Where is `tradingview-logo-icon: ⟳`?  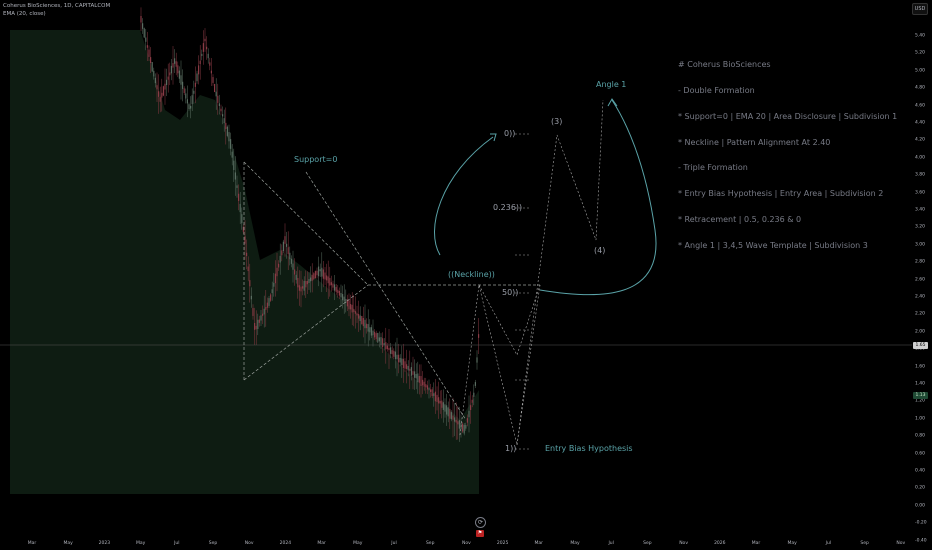 tradingview-logo-icon: ⟳ is located at coordinates (480, 522).